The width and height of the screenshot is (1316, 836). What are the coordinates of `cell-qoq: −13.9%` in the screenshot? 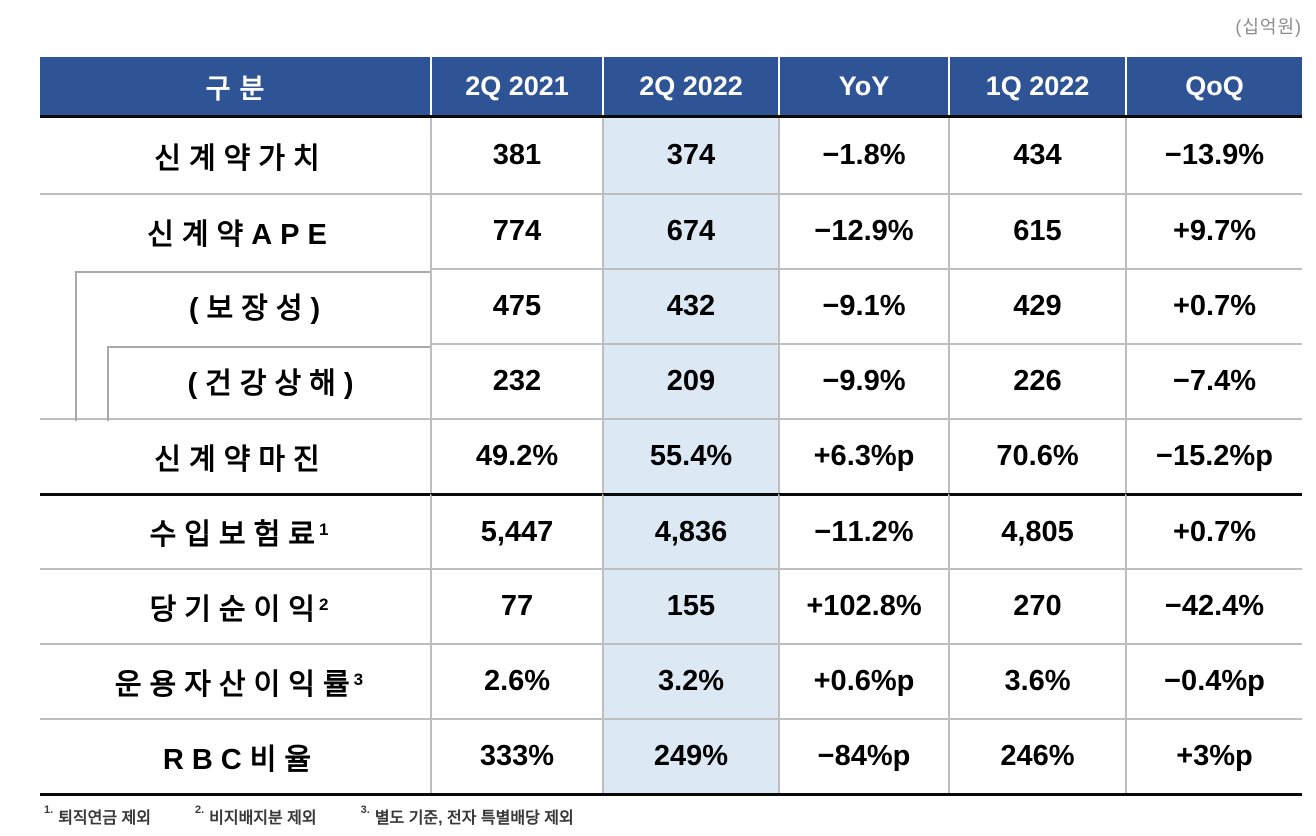 It's located at (1213, 155).